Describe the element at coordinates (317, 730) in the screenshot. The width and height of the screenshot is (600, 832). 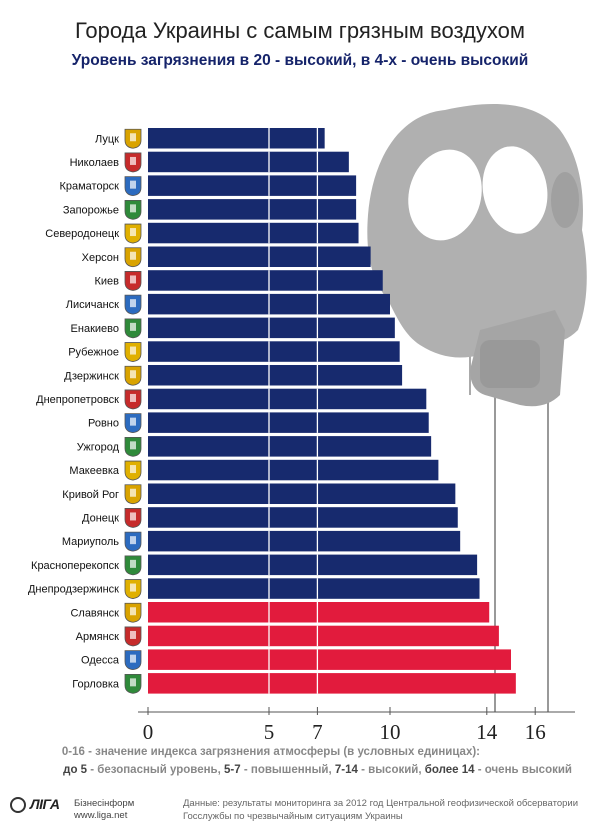
I see `x-tick-label-7: 7` at that location.